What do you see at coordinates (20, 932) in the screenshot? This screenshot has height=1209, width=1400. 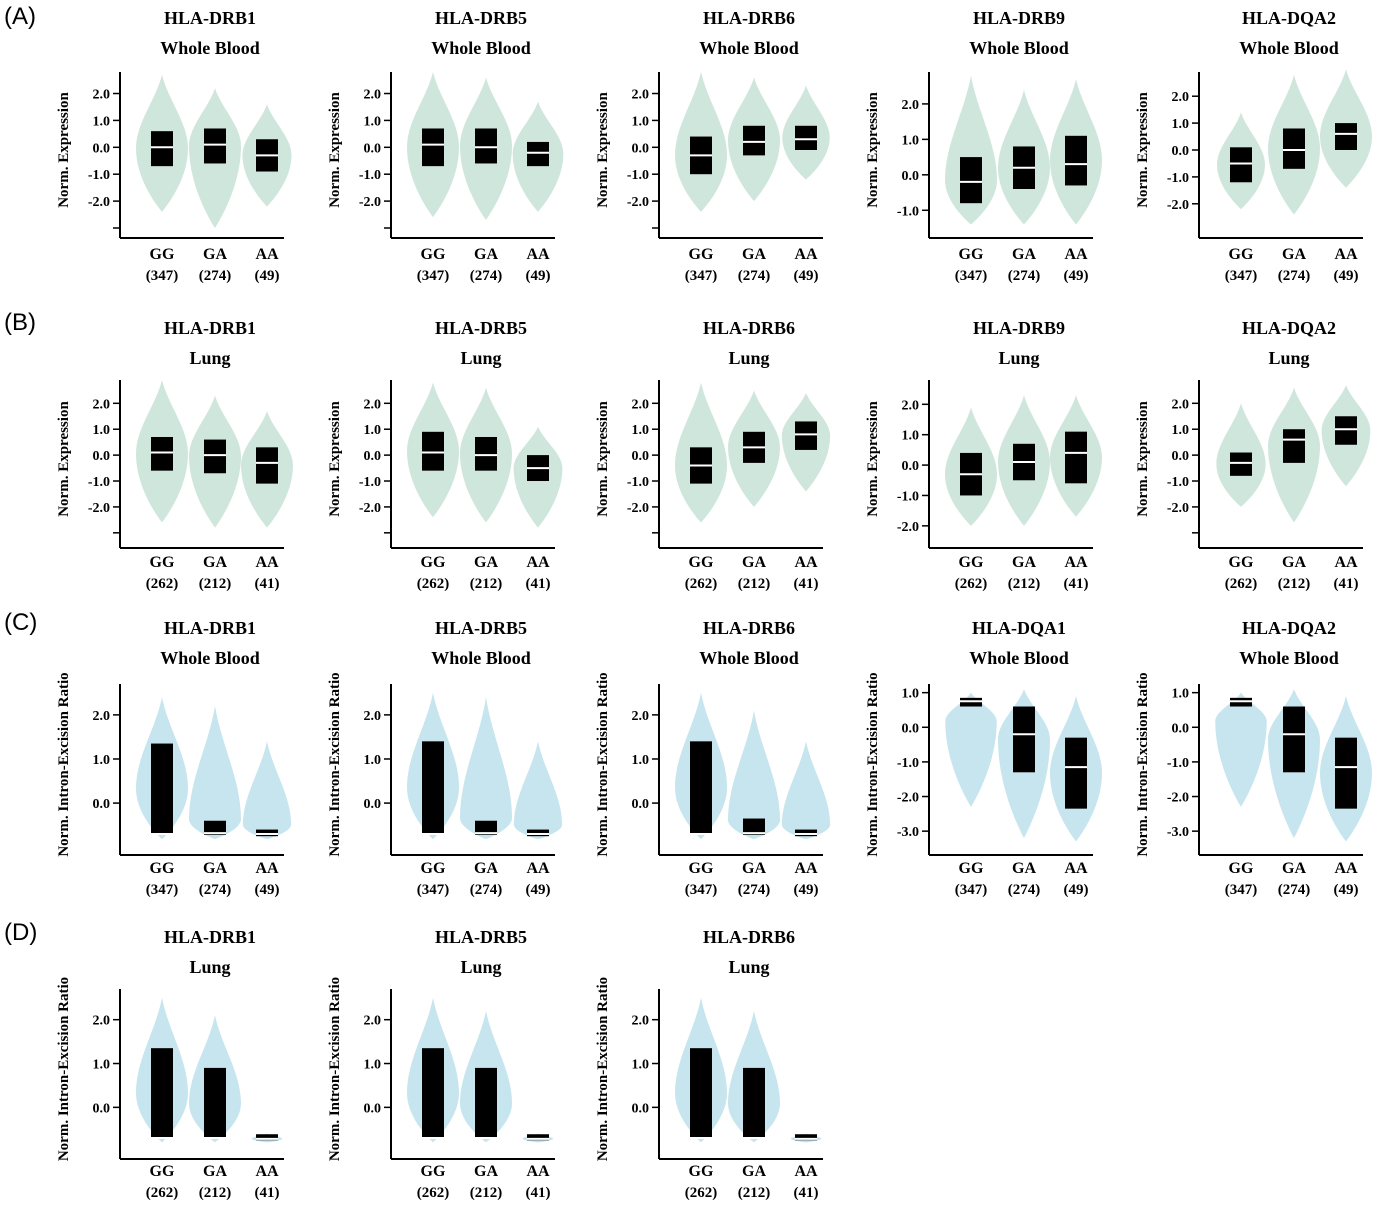 I see `panel-letter-d: (D)` at bounding box center [20, 932].